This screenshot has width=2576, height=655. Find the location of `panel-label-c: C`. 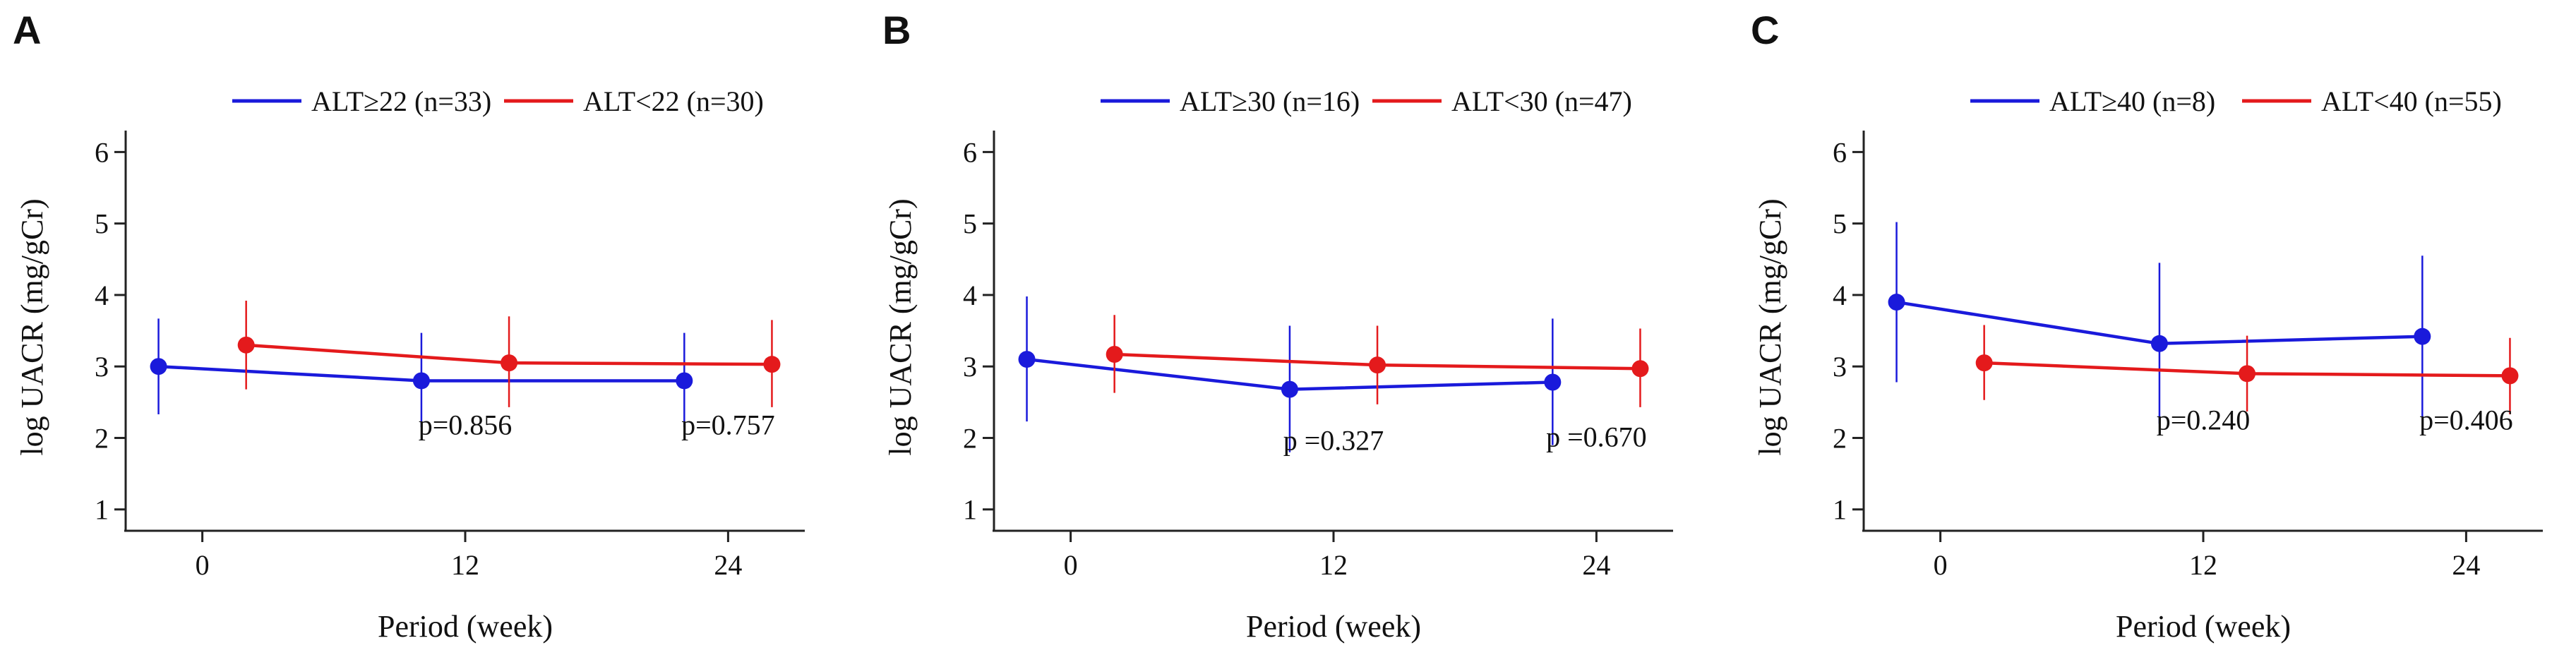

panel-label-c: C is located at coordinates (1765, 30).